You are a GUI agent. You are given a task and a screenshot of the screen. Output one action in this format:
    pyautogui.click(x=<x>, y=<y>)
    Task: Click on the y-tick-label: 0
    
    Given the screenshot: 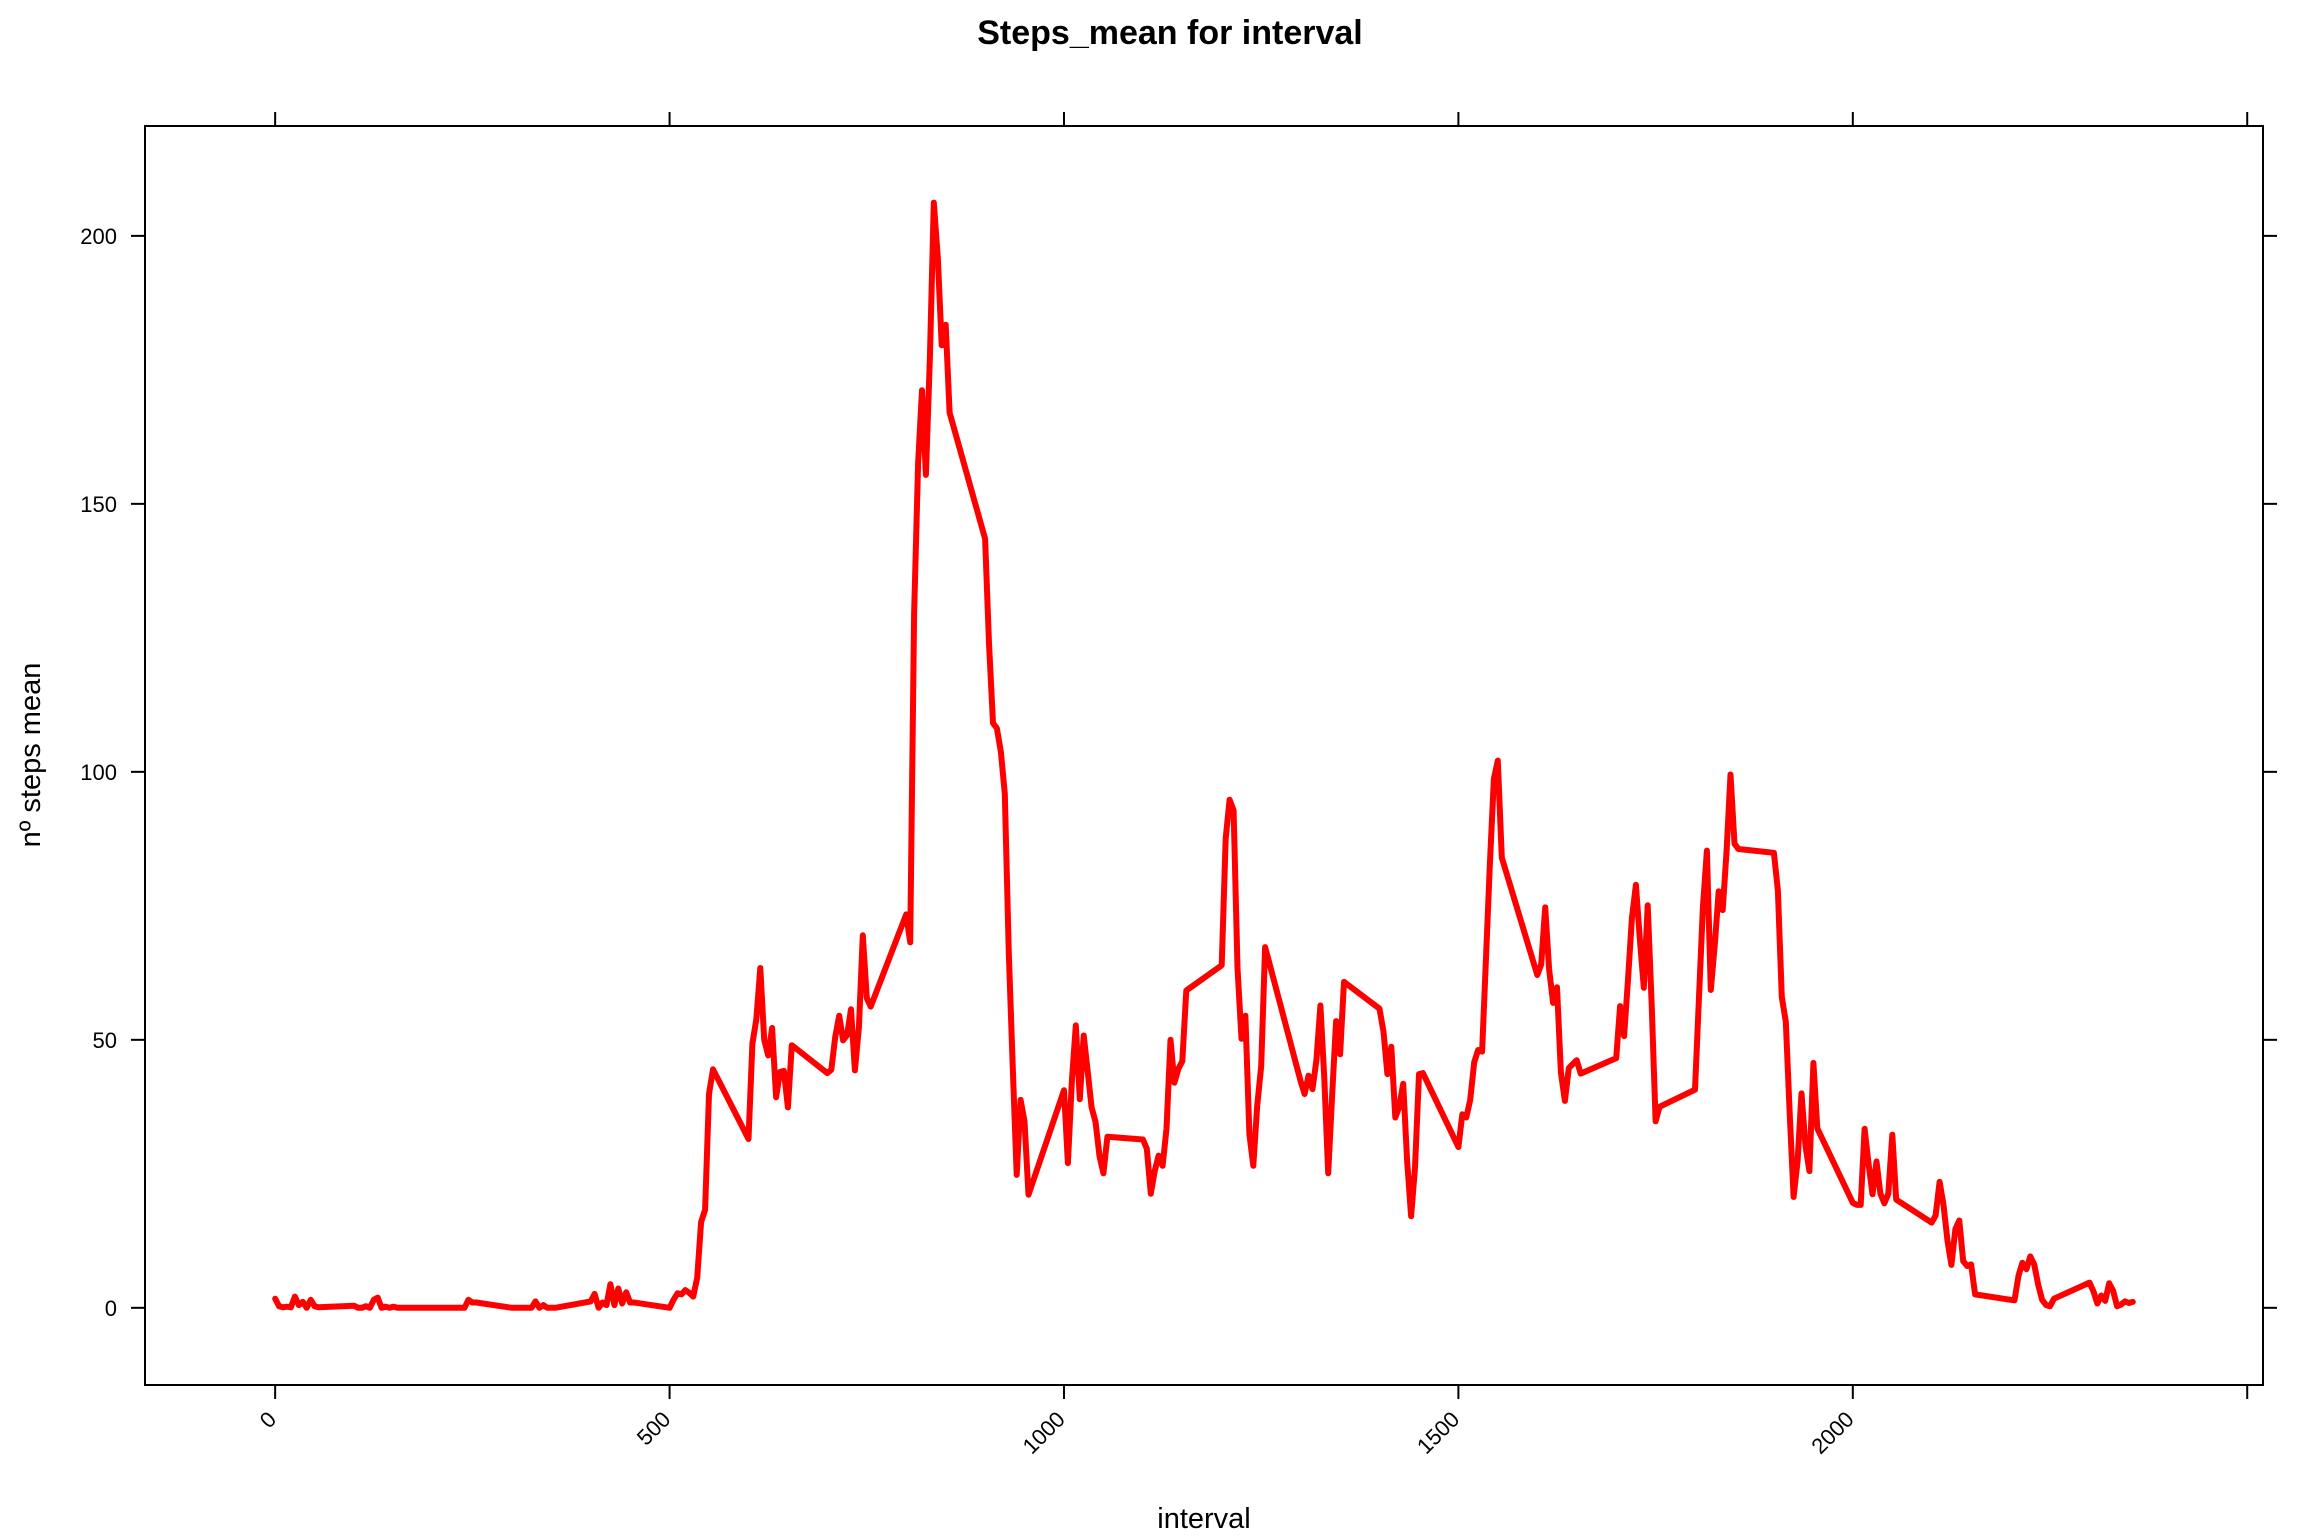 What is the action you would take?
    pyautogui.click(x=111, y=1308)
    